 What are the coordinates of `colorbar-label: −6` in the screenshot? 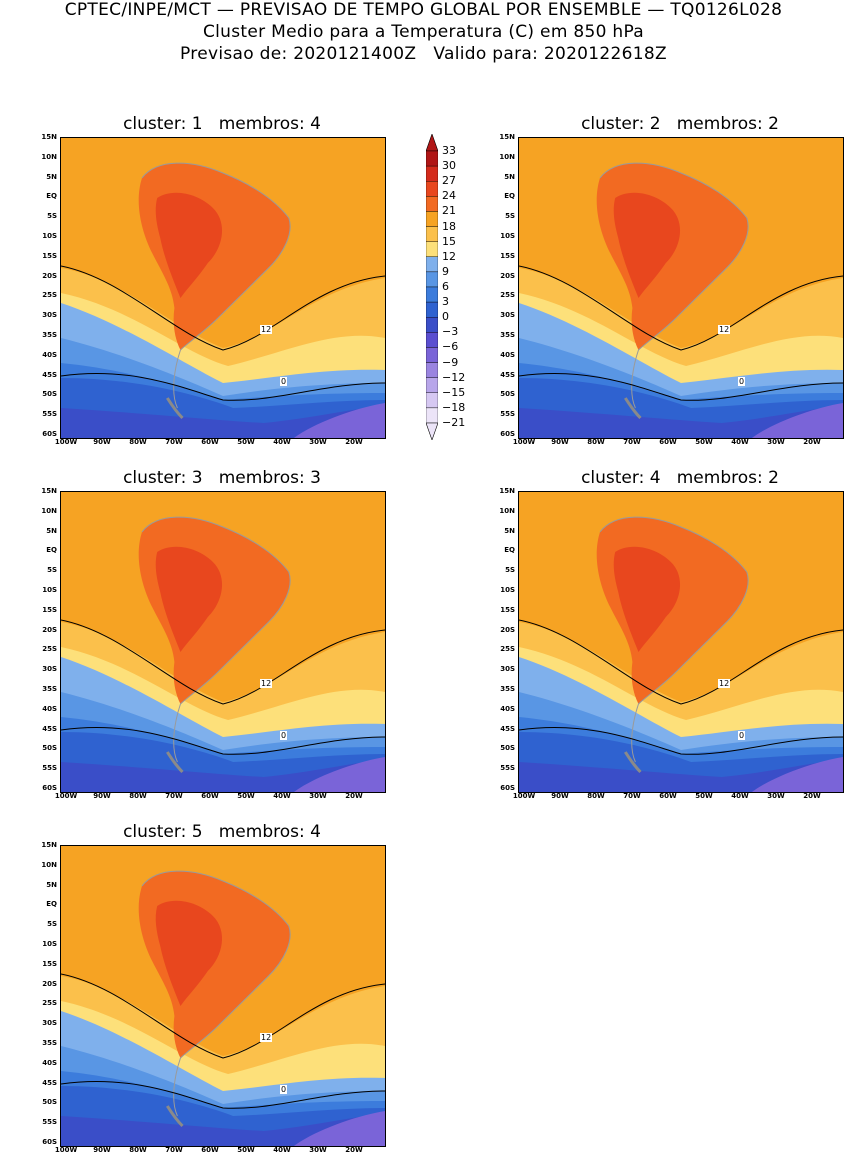 It's located at (450, 347).